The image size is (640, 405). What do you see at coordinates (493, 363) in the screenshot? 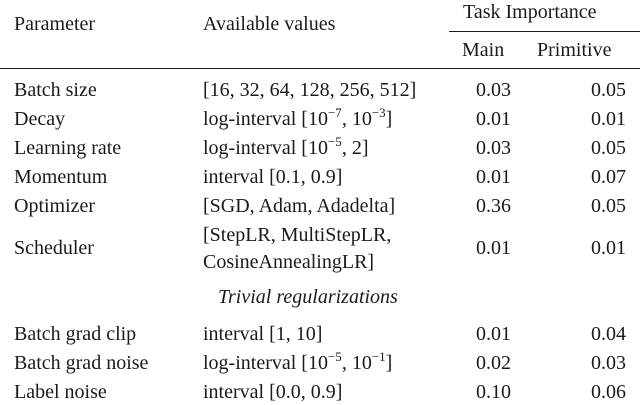
I see `row-main: 0.02` at bounding box center [493, 363].